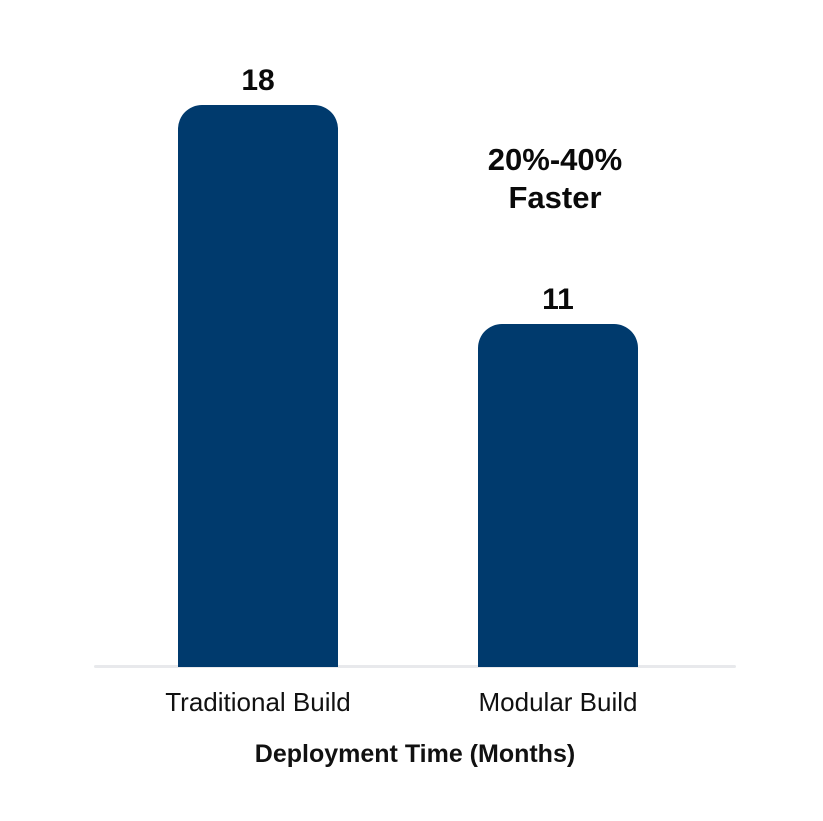 The width and height of the screenshot is (823, 821). Describe the element at coordinates (415, 754) in the screenshot. I see `x-axis-title: Deployment Time (Months)` at that location.